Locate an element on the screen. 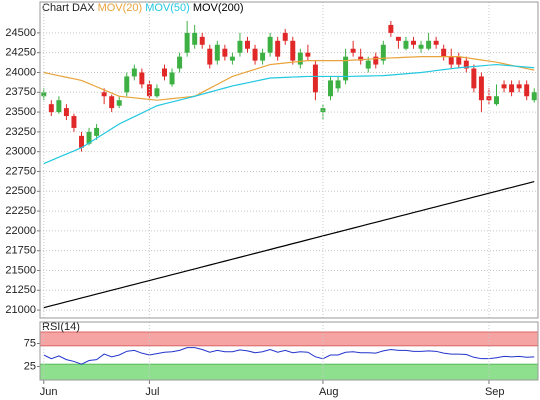  panel-border is located at coordinates (289, 351).